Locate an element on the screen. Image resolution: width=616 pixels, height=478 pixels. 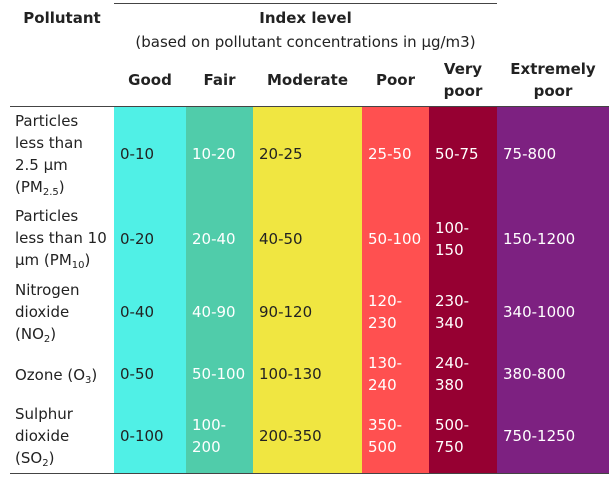
band-very-poor is located at coordinates (463, 290).